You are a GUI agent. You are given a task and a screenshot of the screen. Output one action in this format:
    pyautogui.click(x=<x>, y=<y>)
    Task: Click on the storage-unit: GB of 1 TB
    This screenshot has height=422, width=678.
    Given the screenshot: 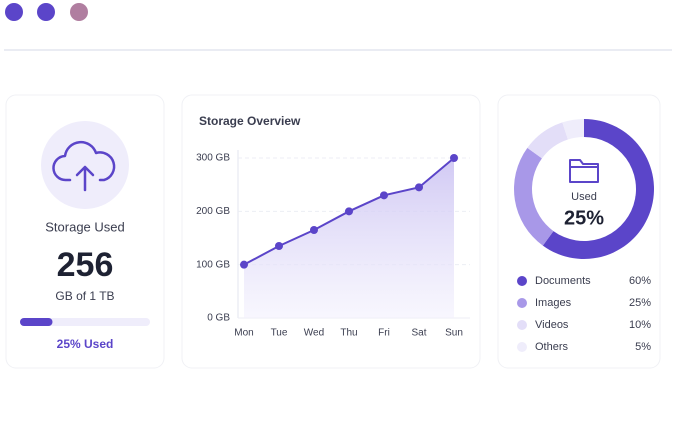 What is the action you would take?
    pyautogui.click(x=84, y=296)
    